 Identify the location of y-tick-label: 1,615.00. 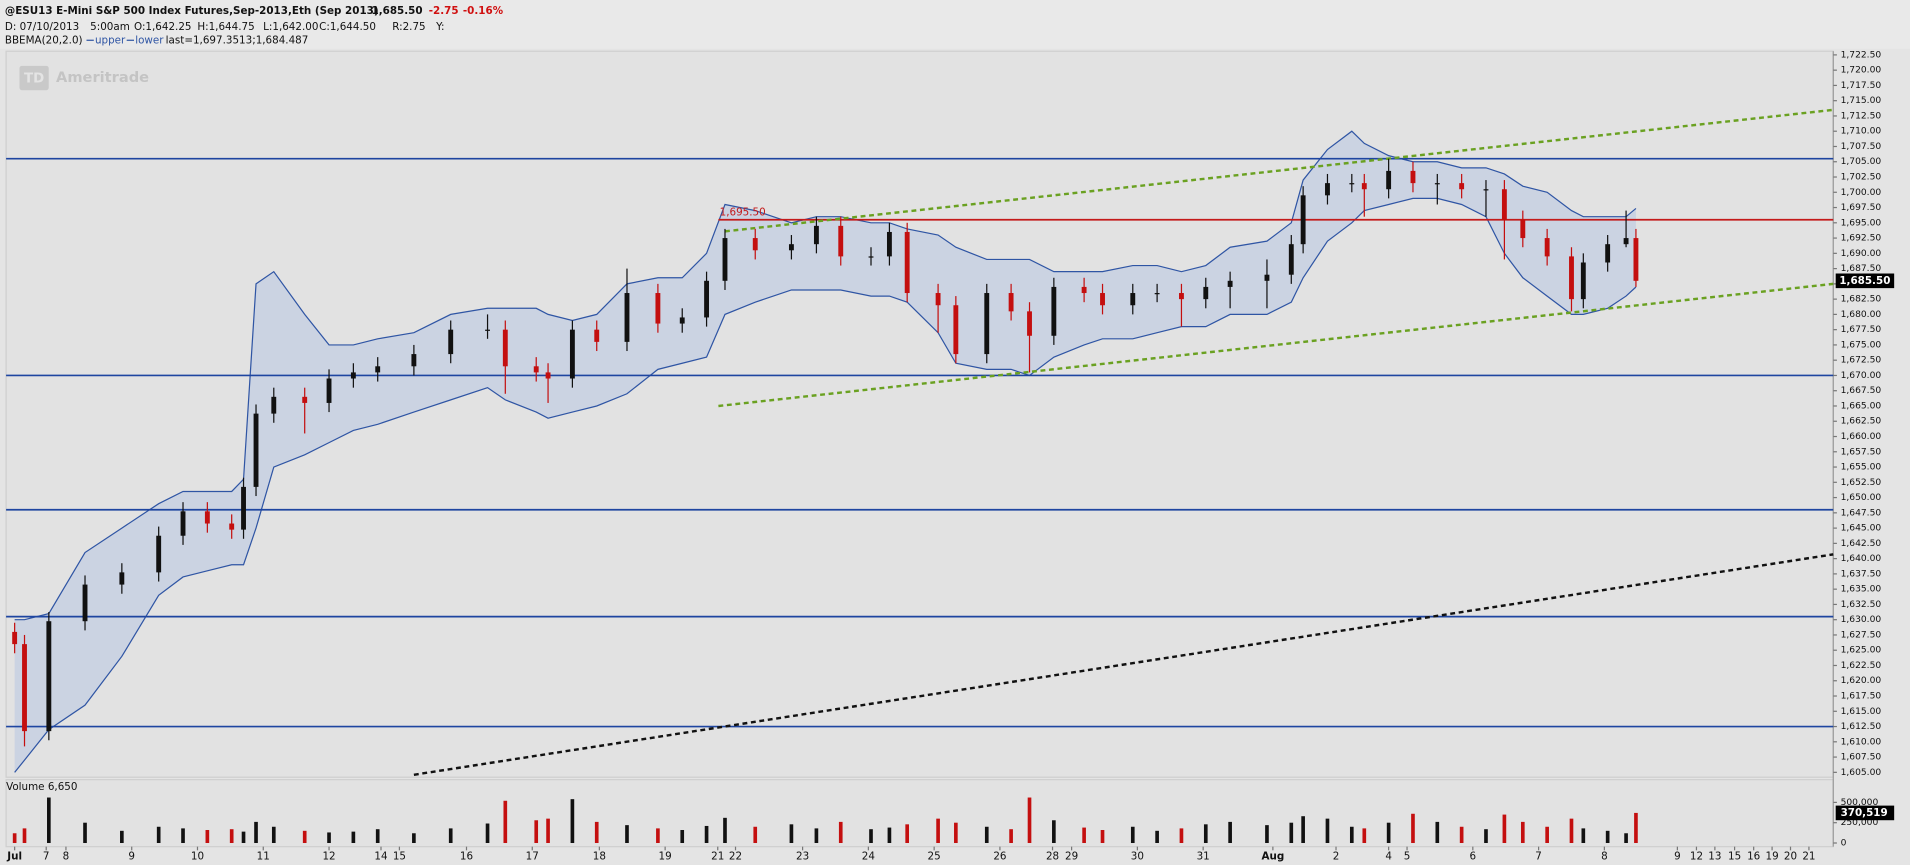
(1861, 712).